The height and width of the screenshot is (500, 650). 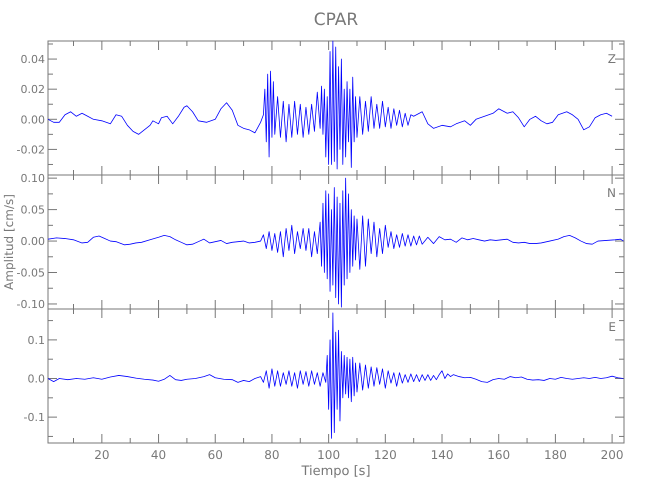 I want to click on x-tick-label: 40, so click(x=158, y=455).